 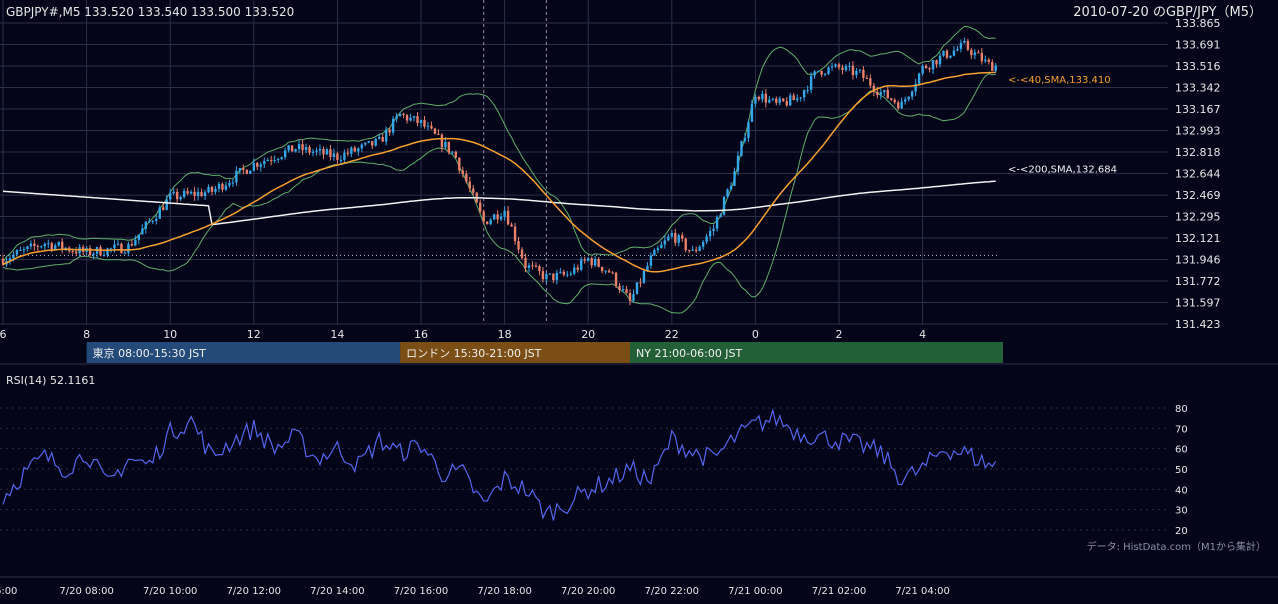 I want to click on time-axis-label: 7/20 22:00, so click(x=672, y=591).